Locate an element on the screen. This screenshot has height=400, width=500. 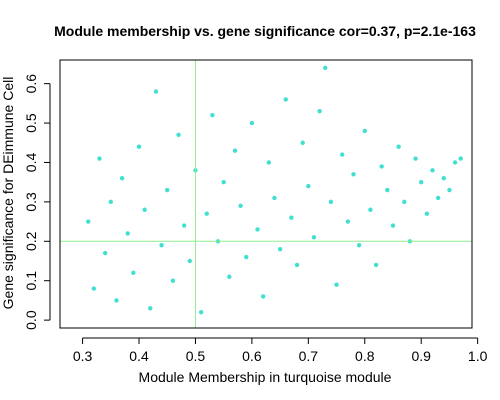
x-tick-label: 0.3 is located at coordinates (83, 356).